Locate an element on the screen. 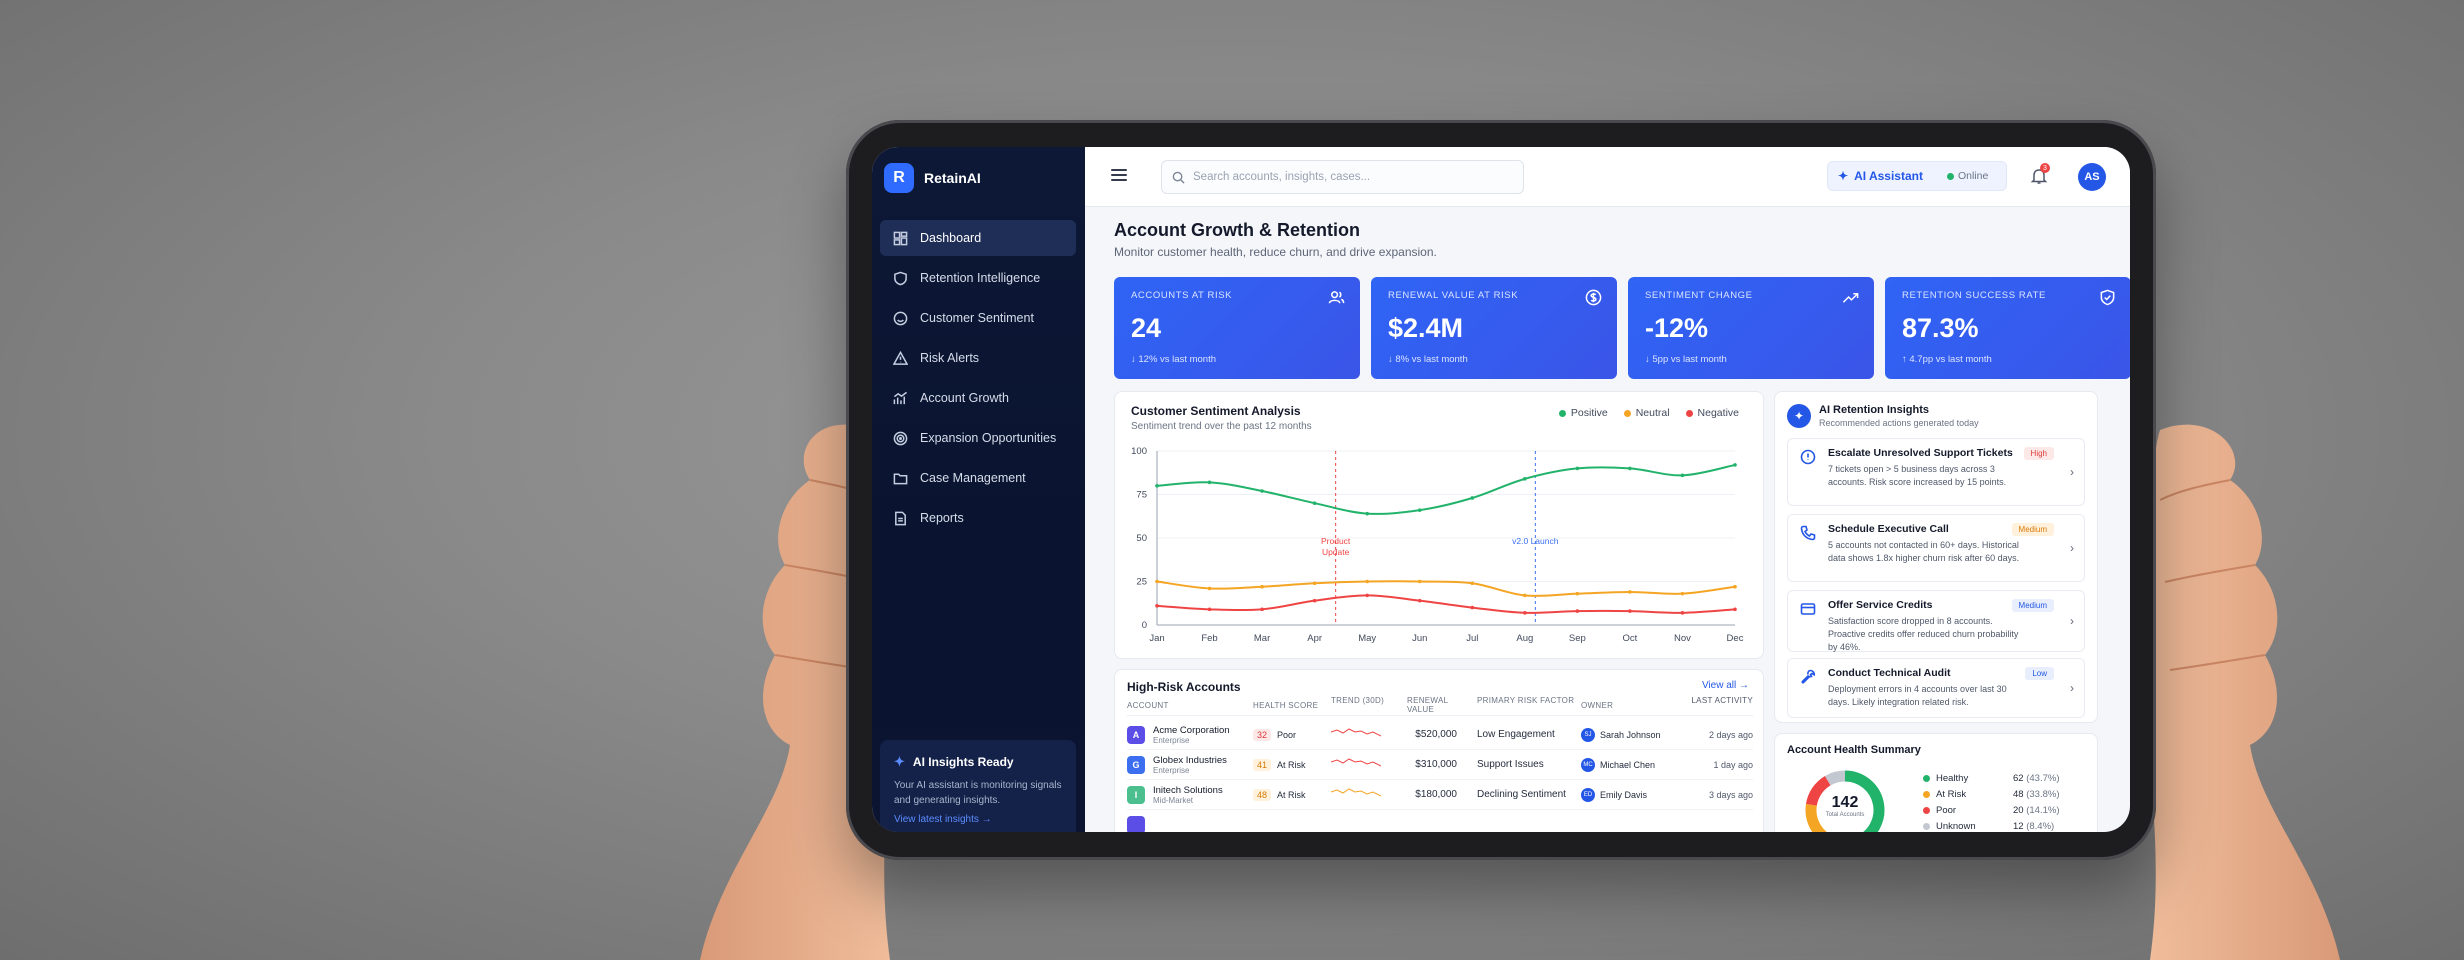  legend-positive: Positive is located at coordinates (1583, 413).